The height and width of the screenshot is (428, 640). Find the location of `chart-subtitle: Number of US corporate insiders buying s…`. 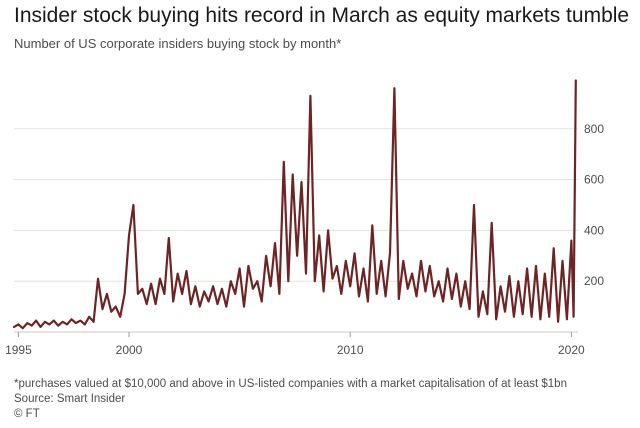

chart-subtitle: Number of US corporate insiders buying s… is located at coordinates (178, 43).